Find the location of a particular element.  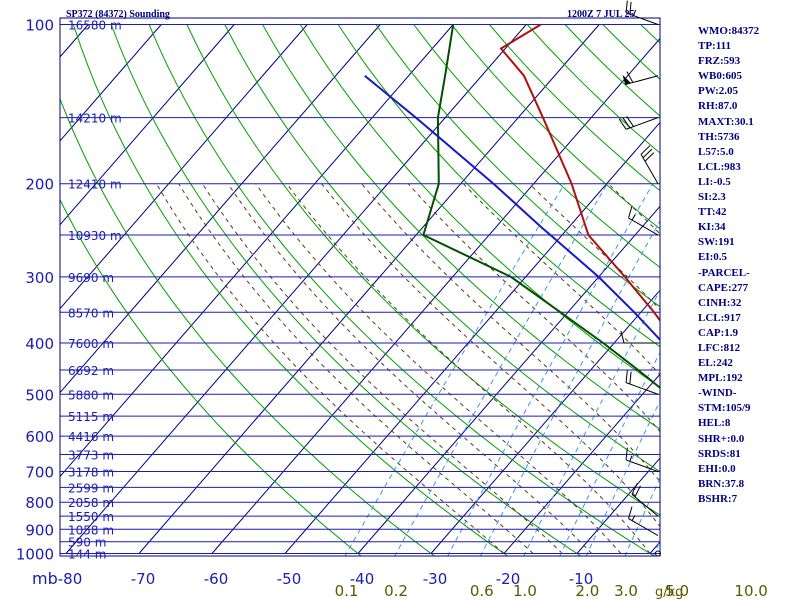

index-item: LFC:812 is located at coordinates (719, 347).